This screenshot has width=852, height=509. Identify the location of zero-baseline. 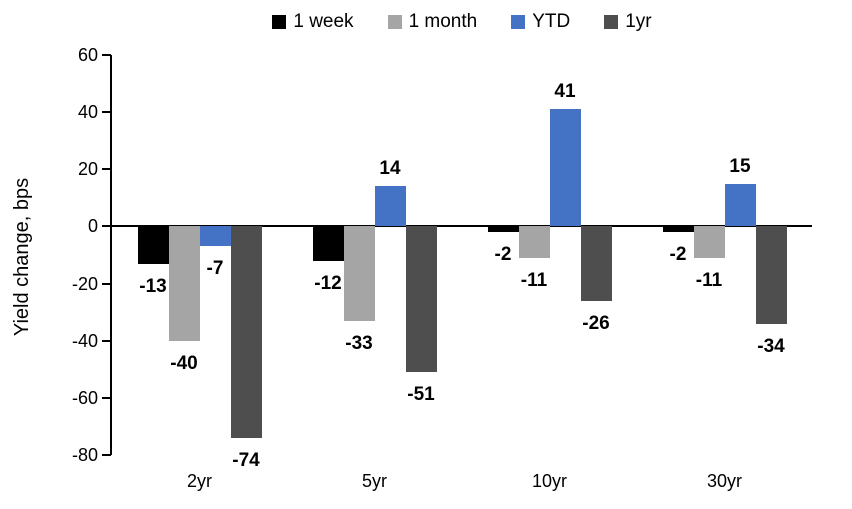
(461, 226).